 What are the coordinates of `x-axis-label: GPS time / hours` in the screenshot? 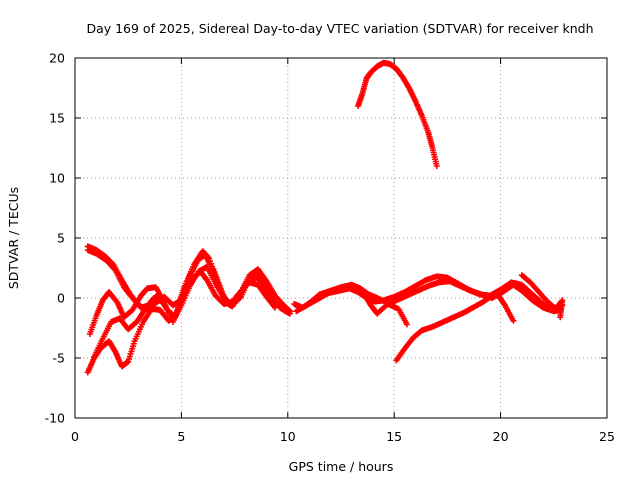 It's located at (341, 466).